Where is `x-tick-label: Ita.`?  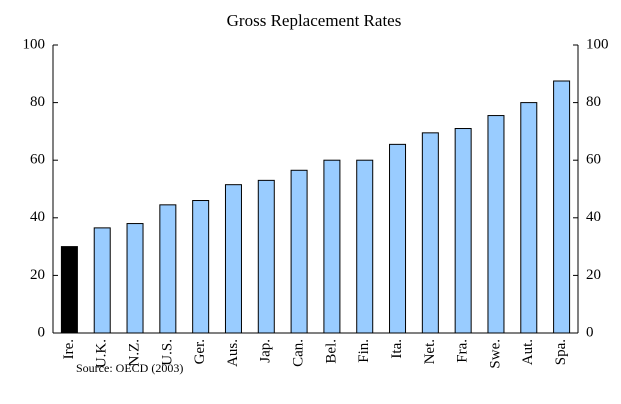
x-tick-label: Ita. is located at coordinates (397, 349).